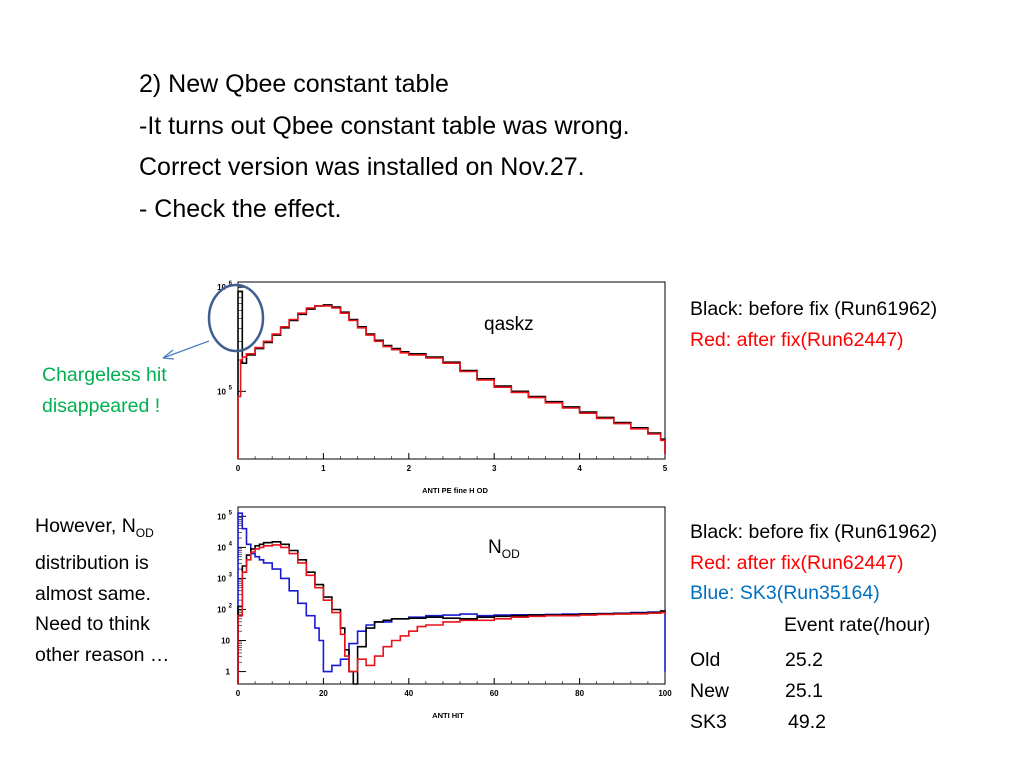  I want to click on event-rate-label: New, so click(710, 691).